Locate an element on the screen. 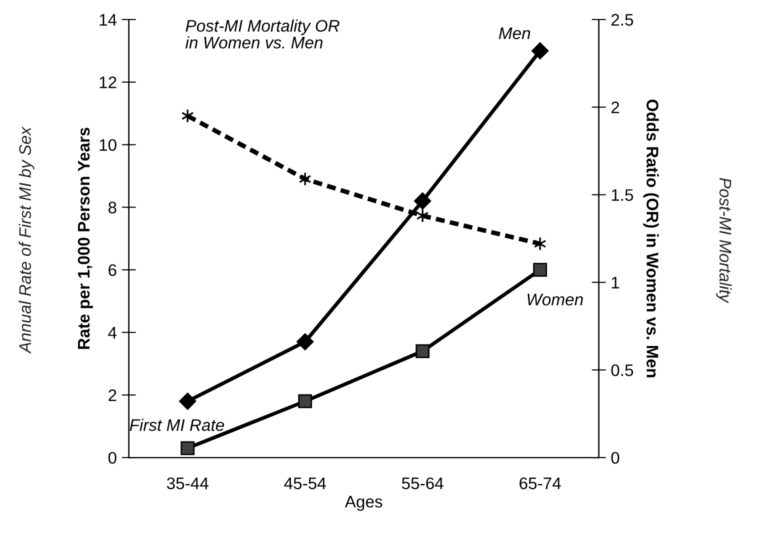 The height and width of the screenshot is (558, 758). text: Annual Rate of First MI by Sex is located at coordinates (26, 240).